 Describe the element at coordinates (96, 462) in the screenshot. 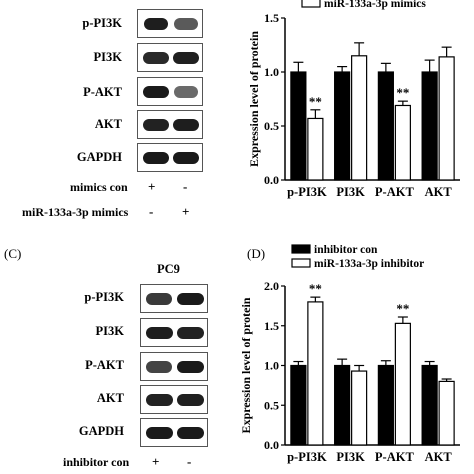

I see `condition-label: inhibitor con` at that location.